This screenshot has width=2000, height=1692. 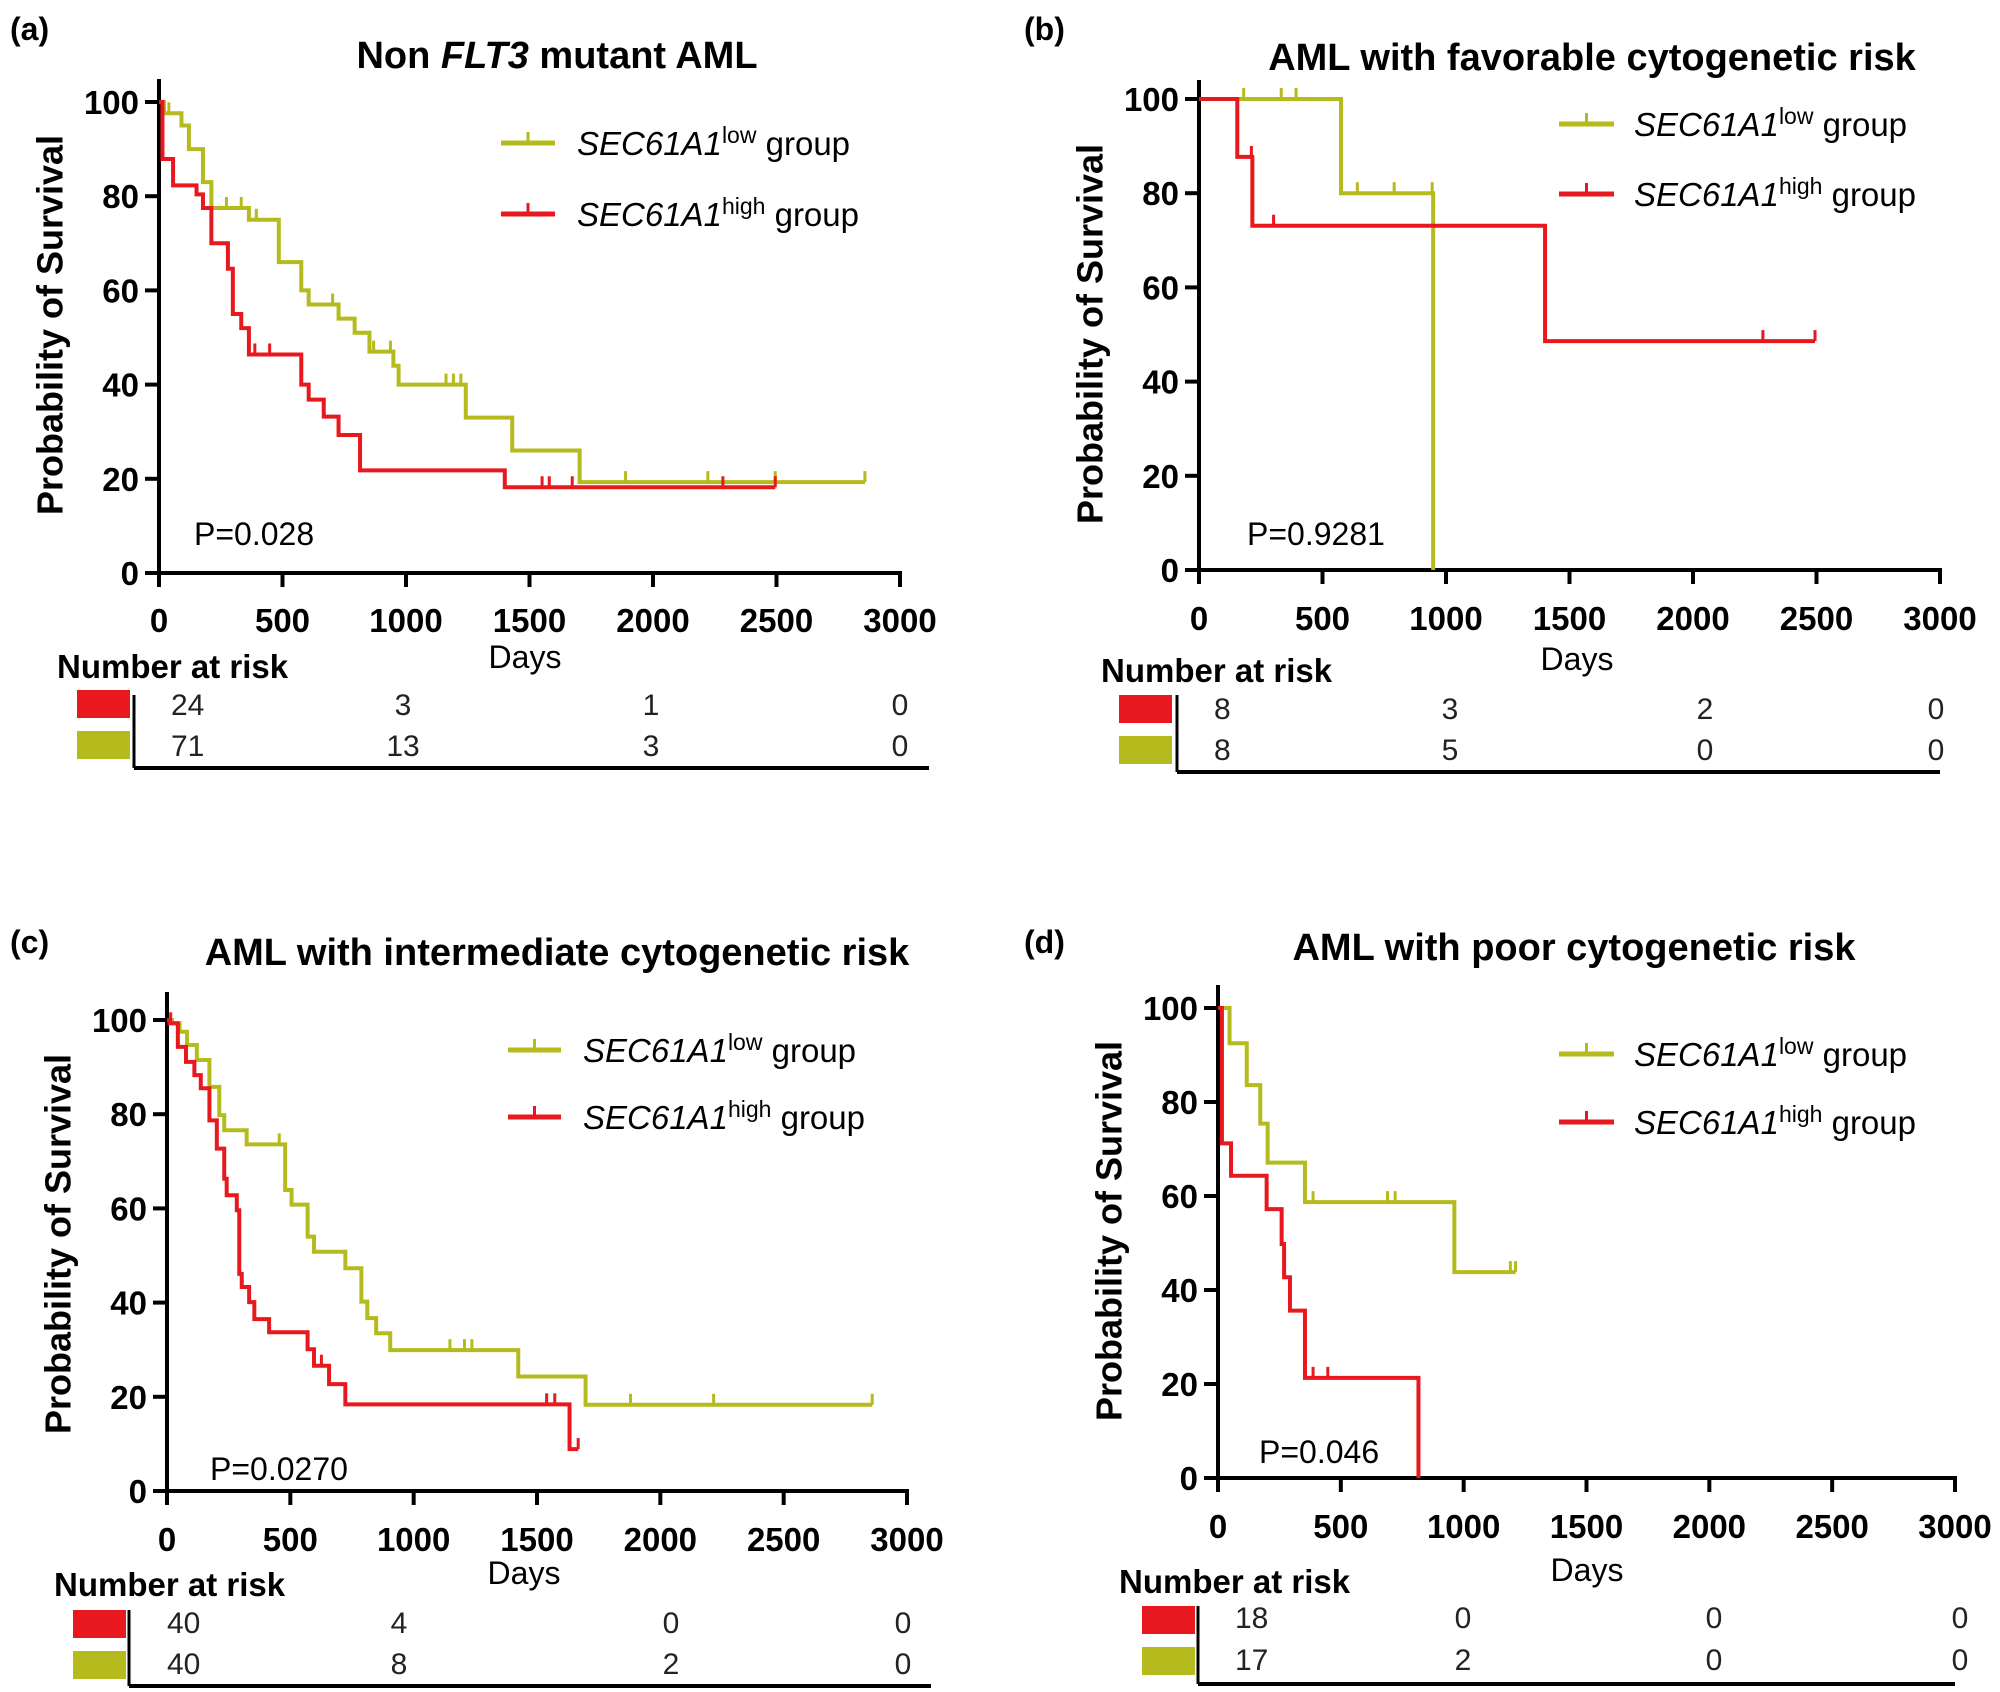 I want to click on chart-title: AML with intermediate cytogenetic risk, so click(x=557, y=953).